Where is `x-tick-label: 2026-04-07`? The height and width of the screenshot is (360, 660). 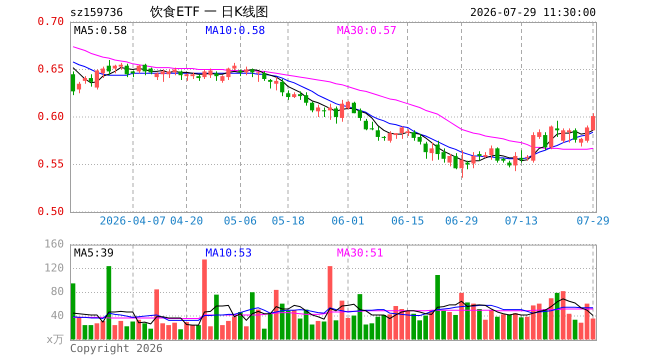 x-tick-label: 2026-04-07 is located at coordinates (133, 221).